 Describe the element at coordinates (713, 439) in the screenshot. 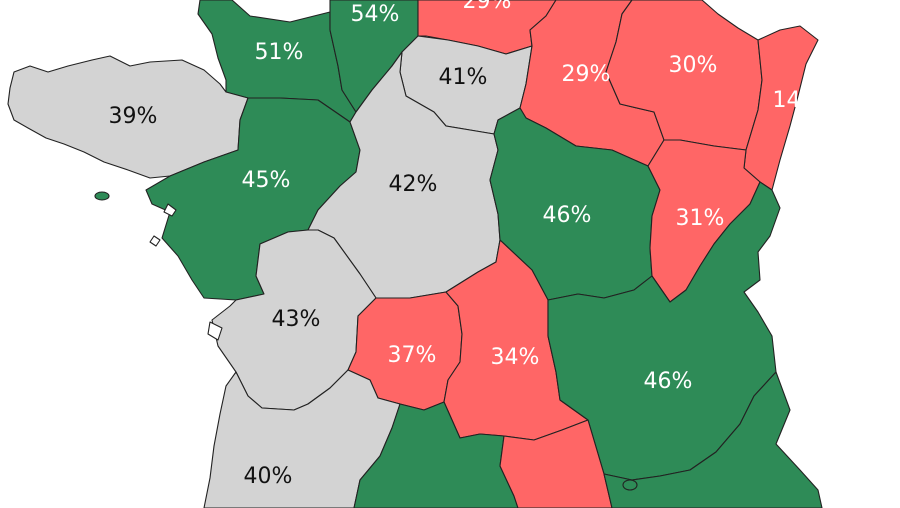

I see `region-provence` at that location.